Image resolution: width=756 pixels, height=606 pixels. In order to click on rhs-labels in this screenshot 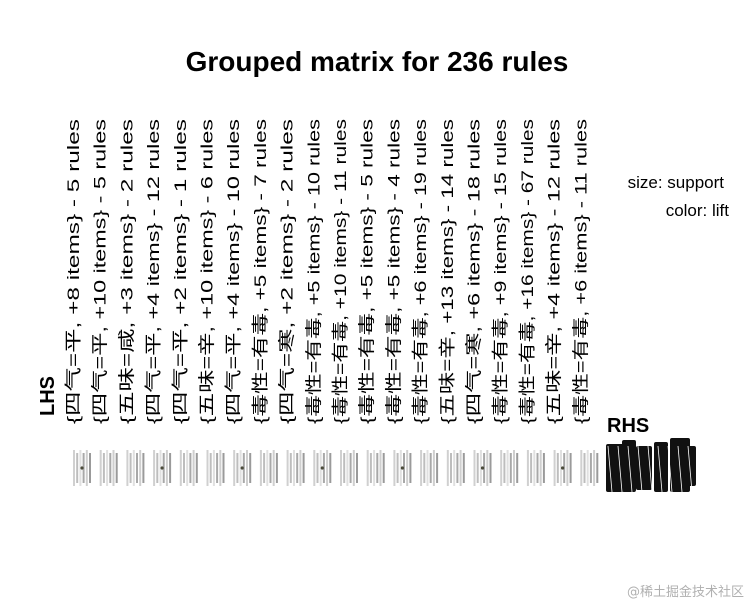, I will do `click(654, 465)`.